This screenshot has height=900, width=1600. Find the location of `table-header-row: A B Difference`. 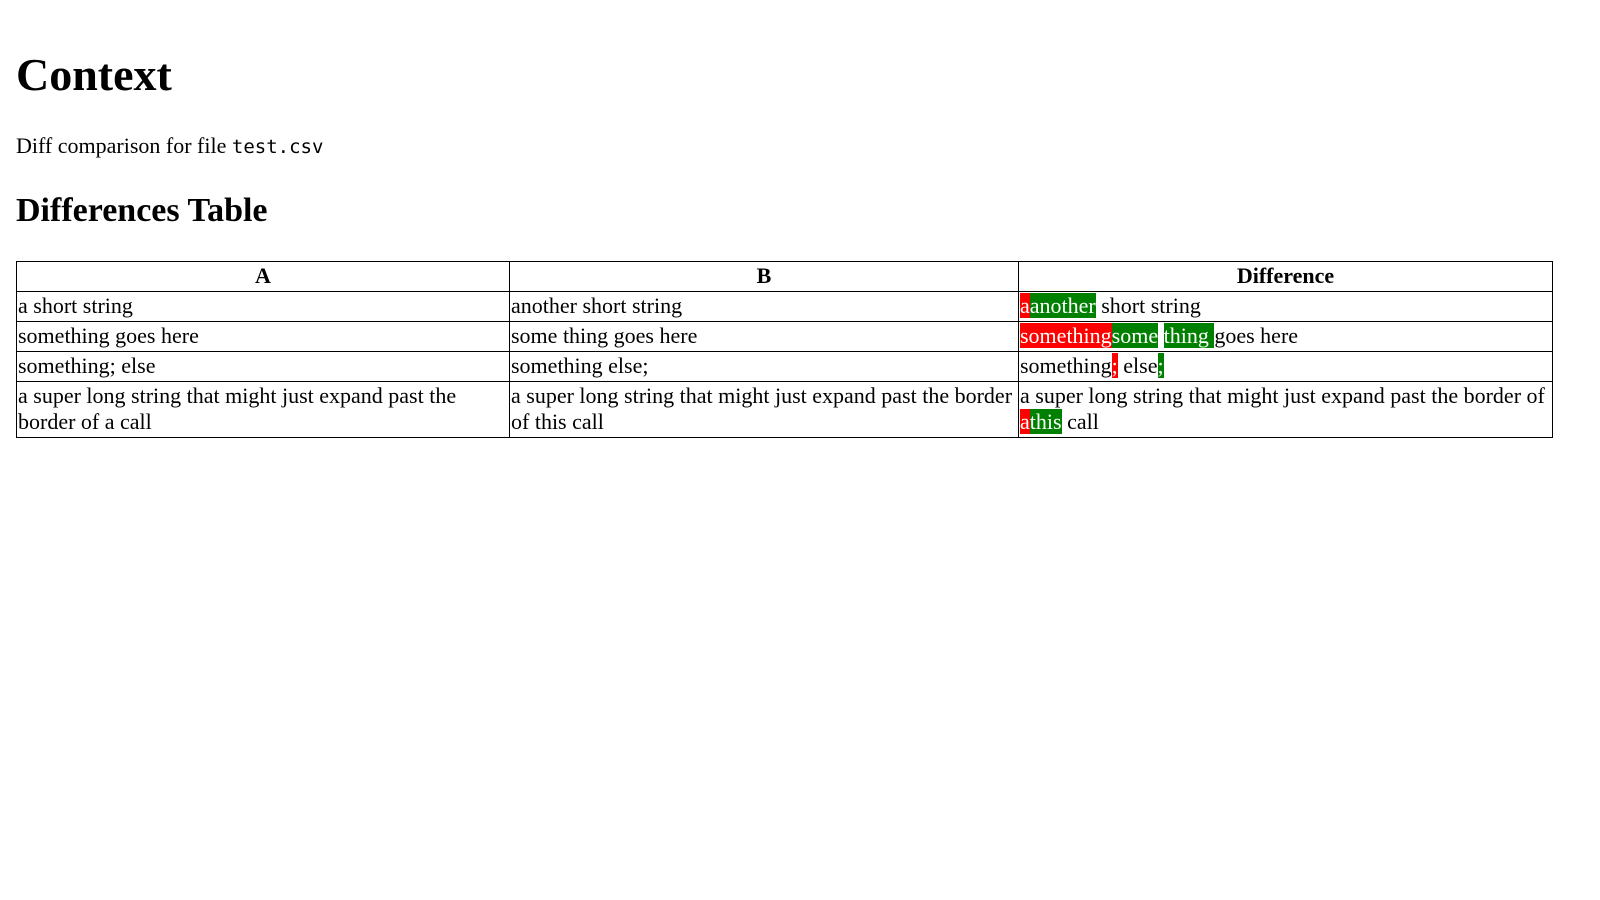

table-header-row: A B Difference is located at coordinates (784, 276).